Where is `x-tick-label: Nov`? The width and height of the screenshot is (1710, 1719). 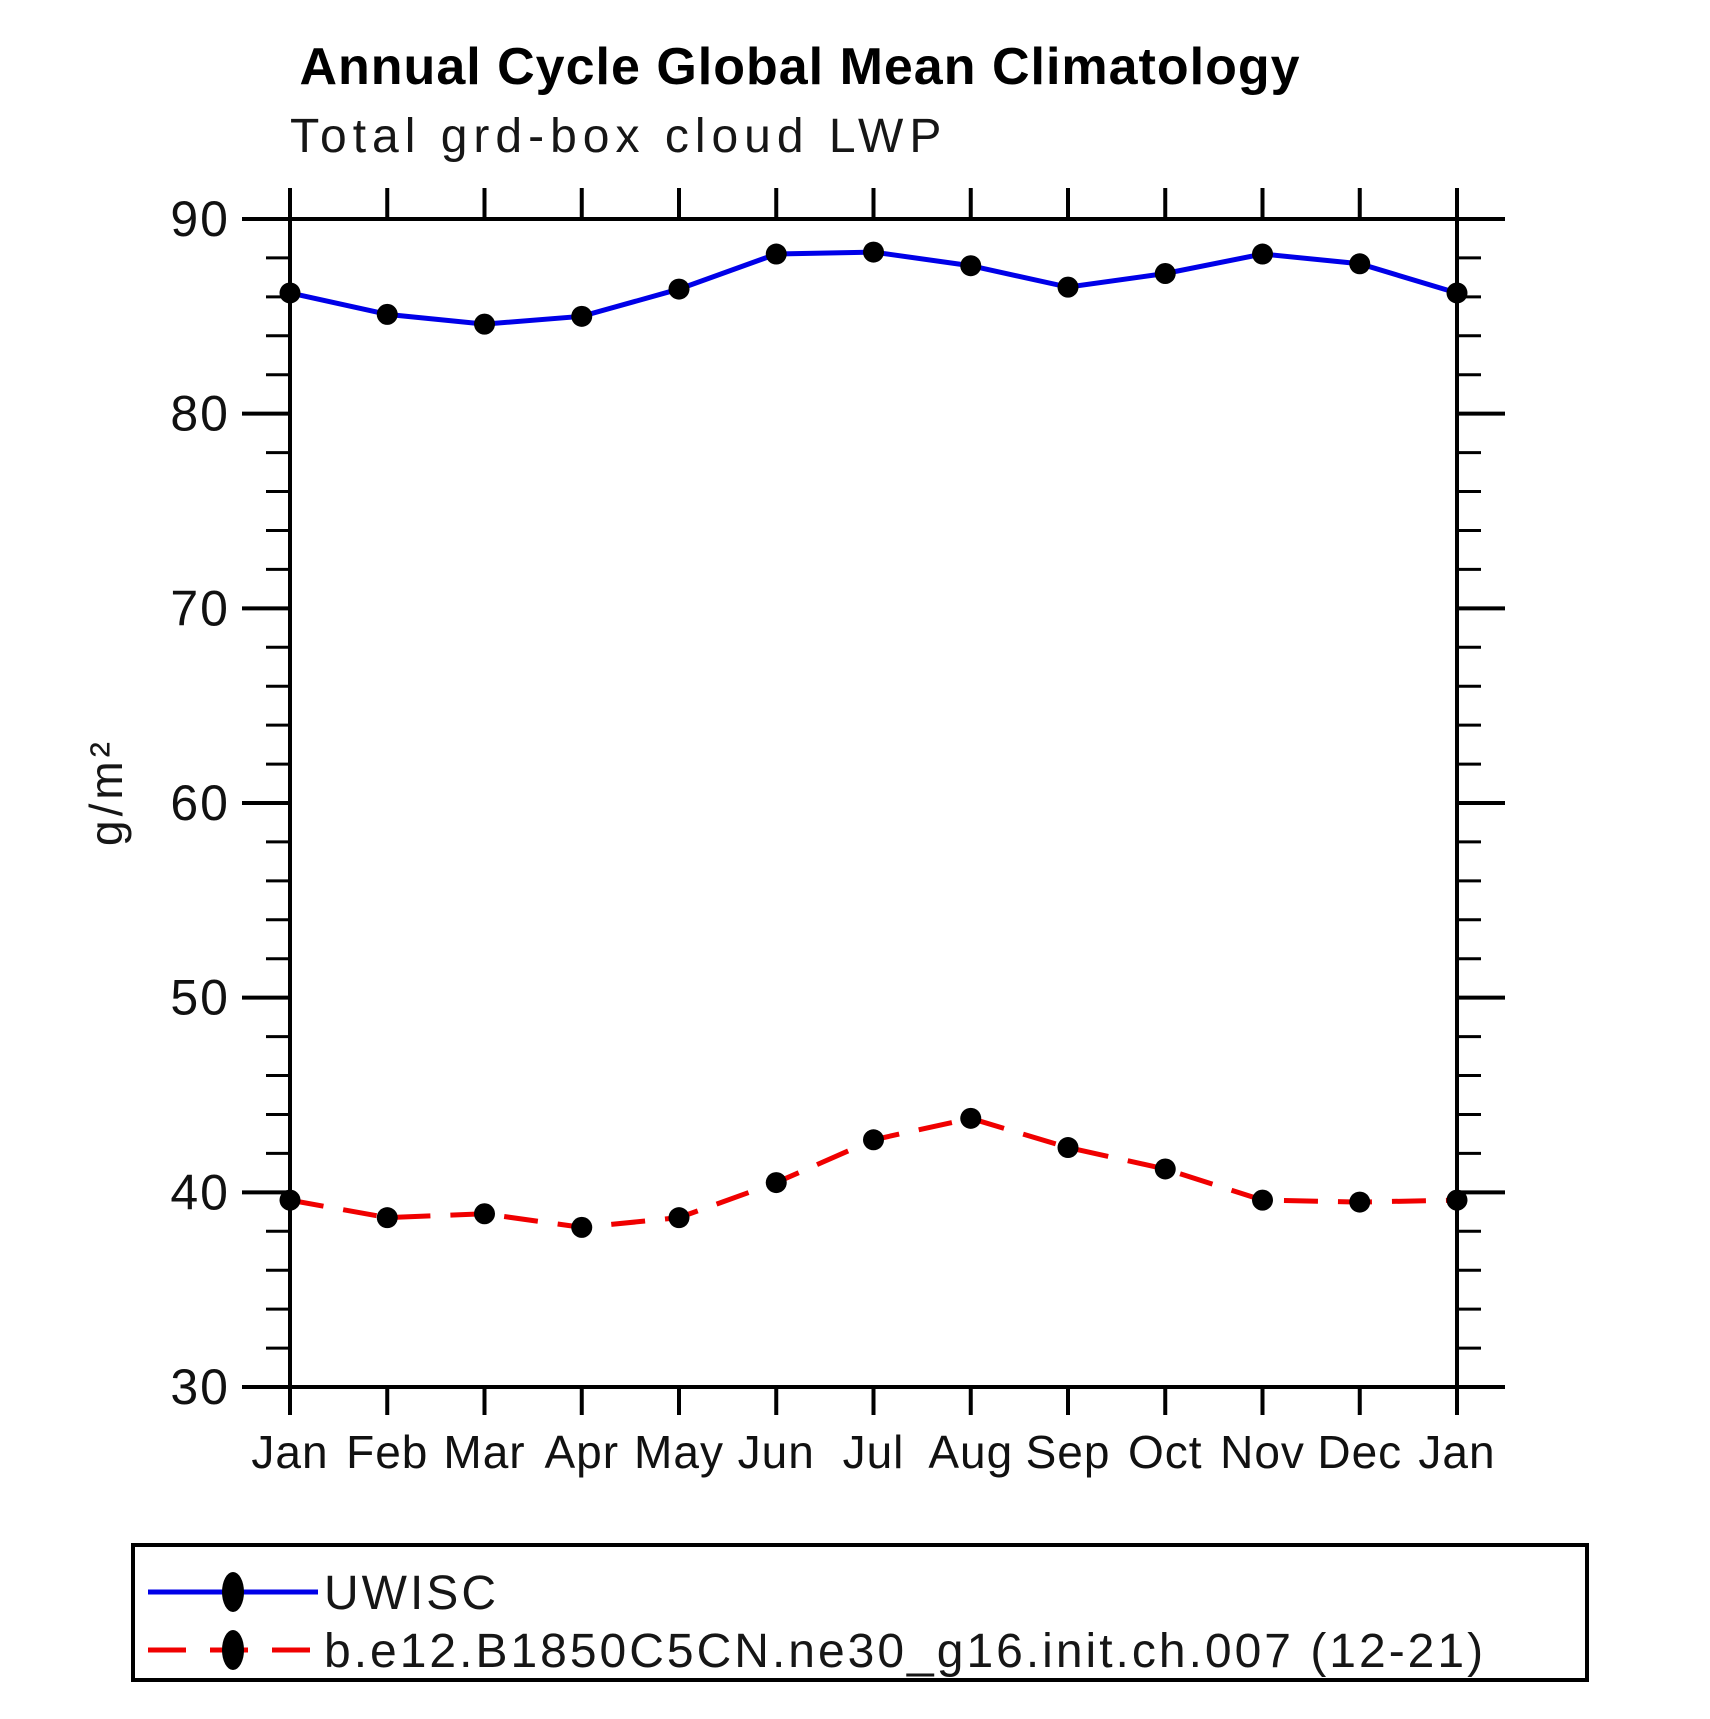
x-tick-label: Nov is located at coordinates (1262, 1452).